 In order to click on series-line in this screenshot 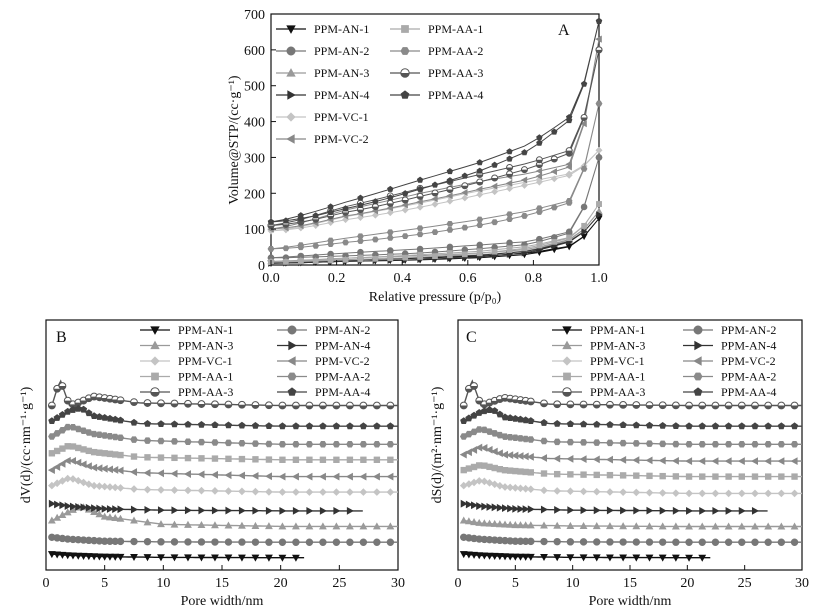, I will do `click(614, 507)`.